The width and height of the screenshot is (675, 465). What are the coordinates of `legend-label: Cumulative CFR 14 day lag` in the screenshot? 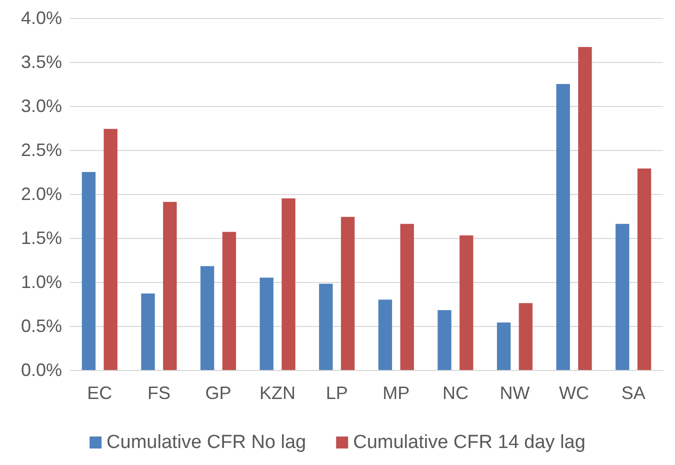 It's located at (469, 442).